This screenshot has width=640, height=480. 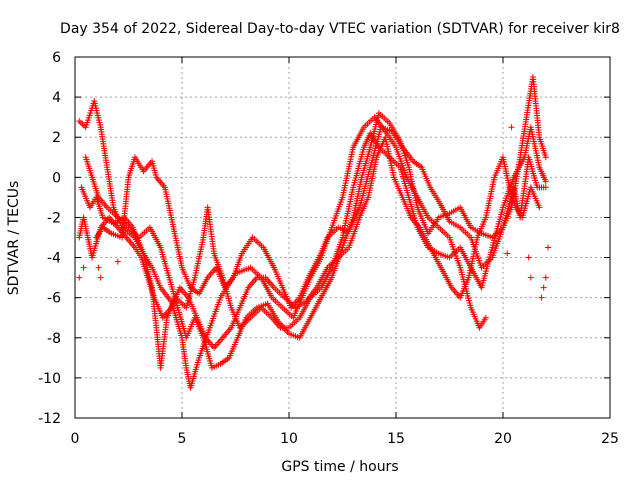 What do you see at coordinates (396, 439) in the screenshot?
I see `x-tick-label: 15` at bounding box center [396, 439].